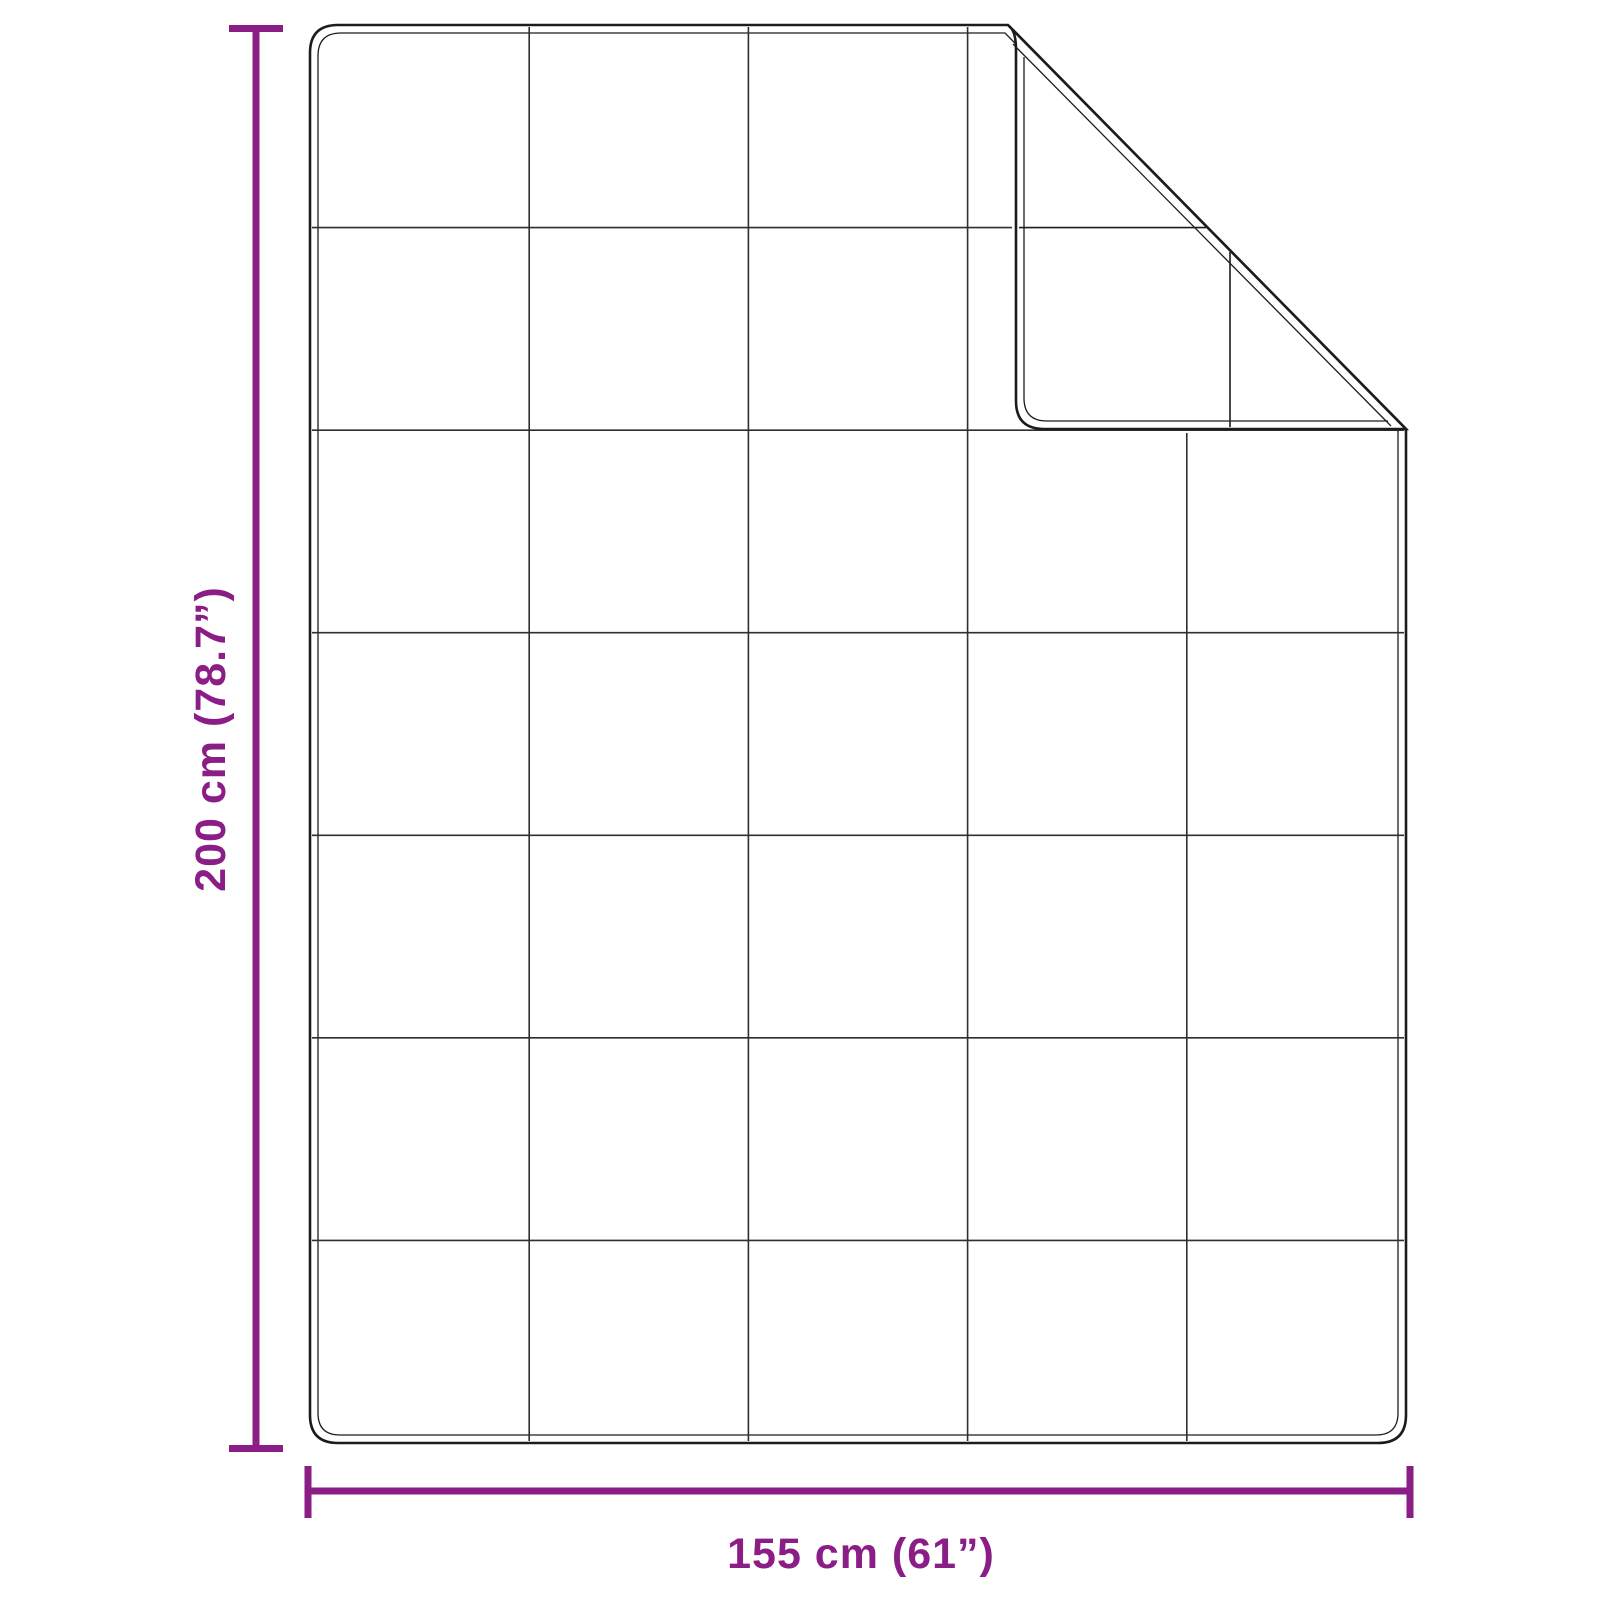  Describe the element at coordinates (256, 28) in the screenshot. I see `height-dimension-top-cap` at that location.